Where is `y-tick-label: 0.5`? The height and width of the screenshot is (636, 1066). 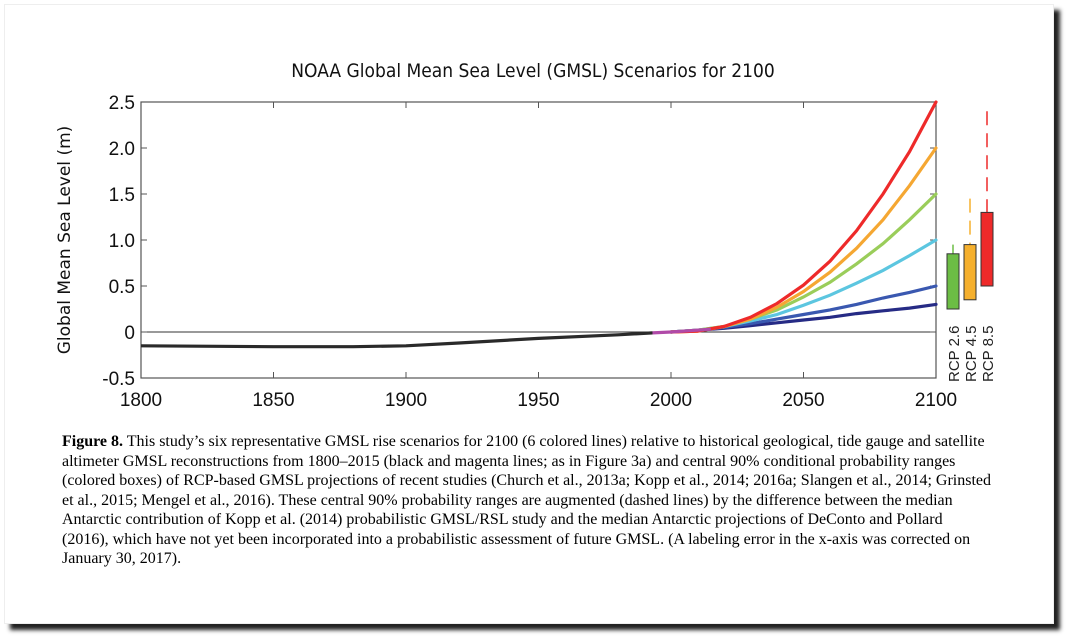
y-tick-label: 0.5 is located at coordinates (122, 287).